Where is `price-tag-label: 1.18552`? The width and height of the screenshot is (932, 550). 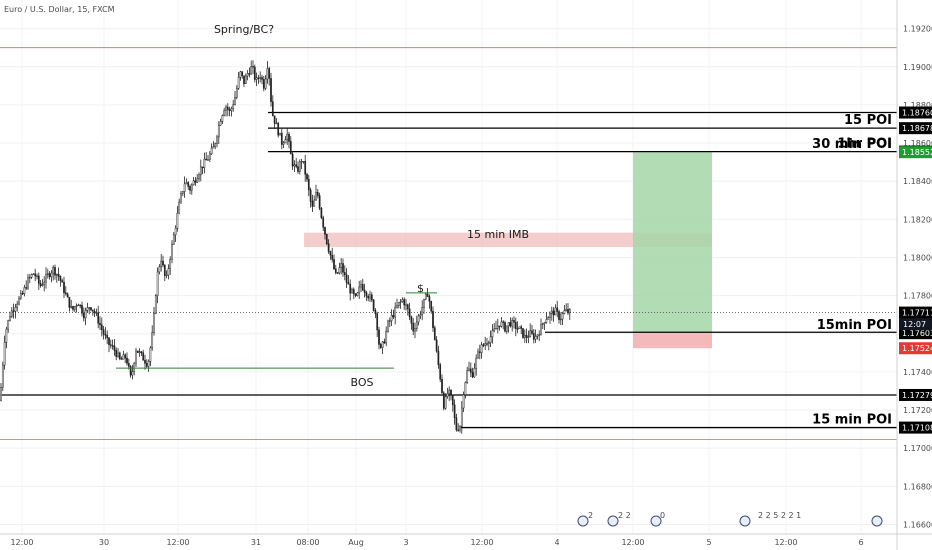 price-tag-label: 1.18552 is located at coordinates (917, 152).